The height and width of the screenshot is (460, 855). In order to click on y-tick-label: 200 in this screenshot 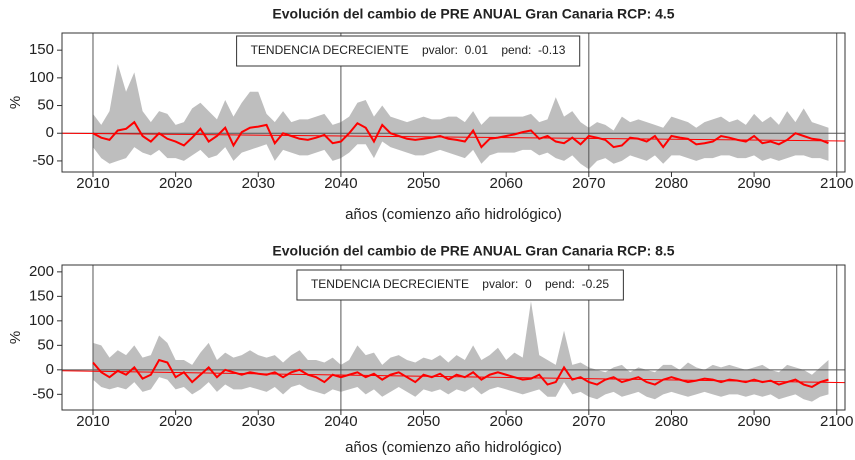, I will do `click(41, 271)`.